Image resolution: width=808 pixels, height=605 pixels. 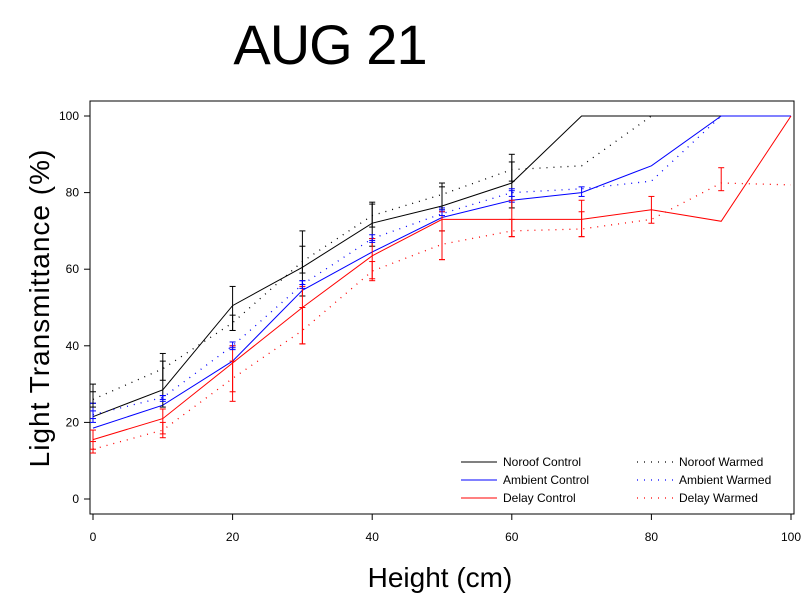 What do you see at coordinates (652, 537) in the screenshot?
I see `x-tick-label: 80` at bounding box center [652, 537].